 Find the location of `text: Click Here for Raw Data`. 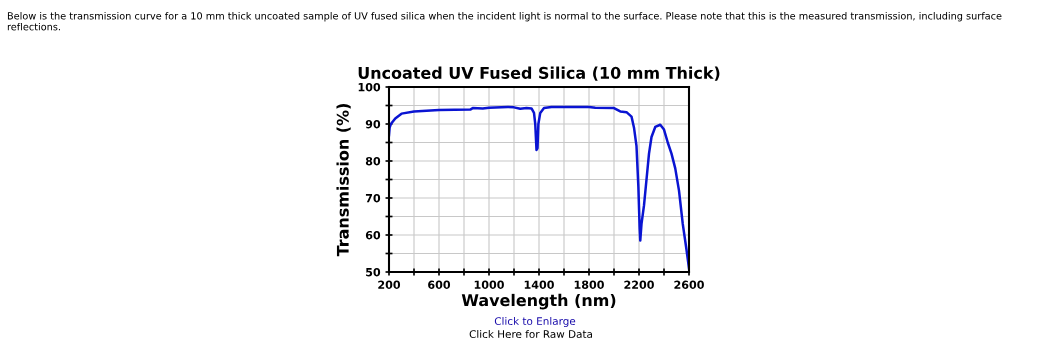

text: Click Here for Raw Data is located at coordinates (530, 334).